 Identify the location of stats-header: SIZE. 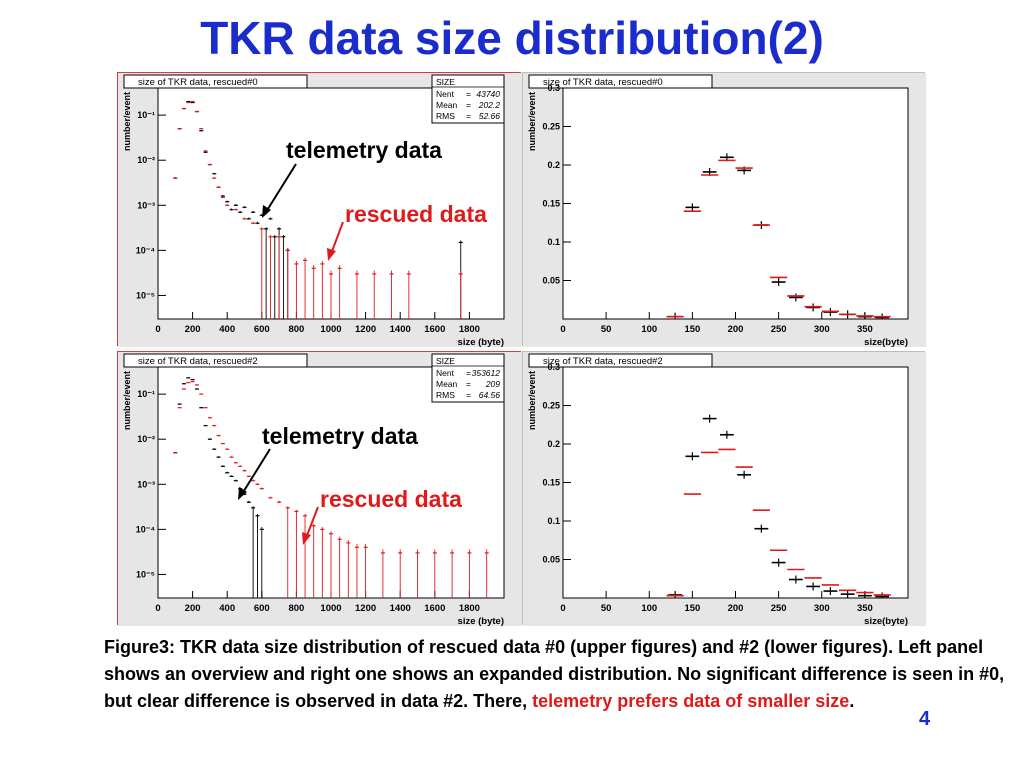
(445, 361).